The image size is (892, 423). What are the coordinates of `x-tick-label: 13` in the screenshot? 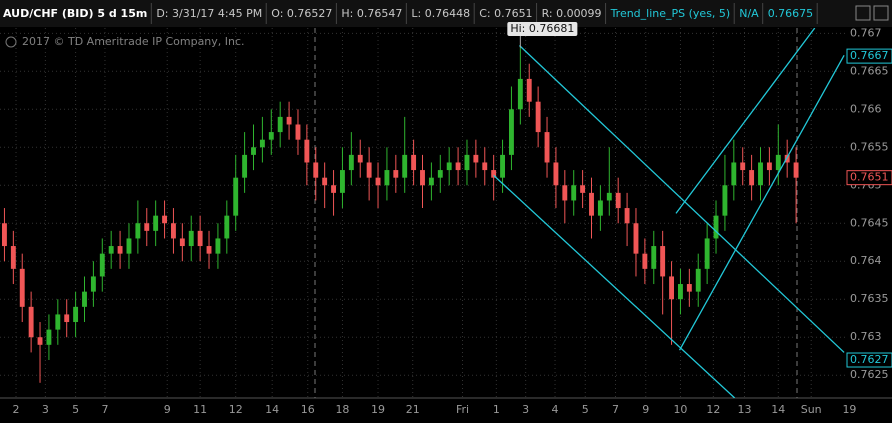 It's located at (744, 409).